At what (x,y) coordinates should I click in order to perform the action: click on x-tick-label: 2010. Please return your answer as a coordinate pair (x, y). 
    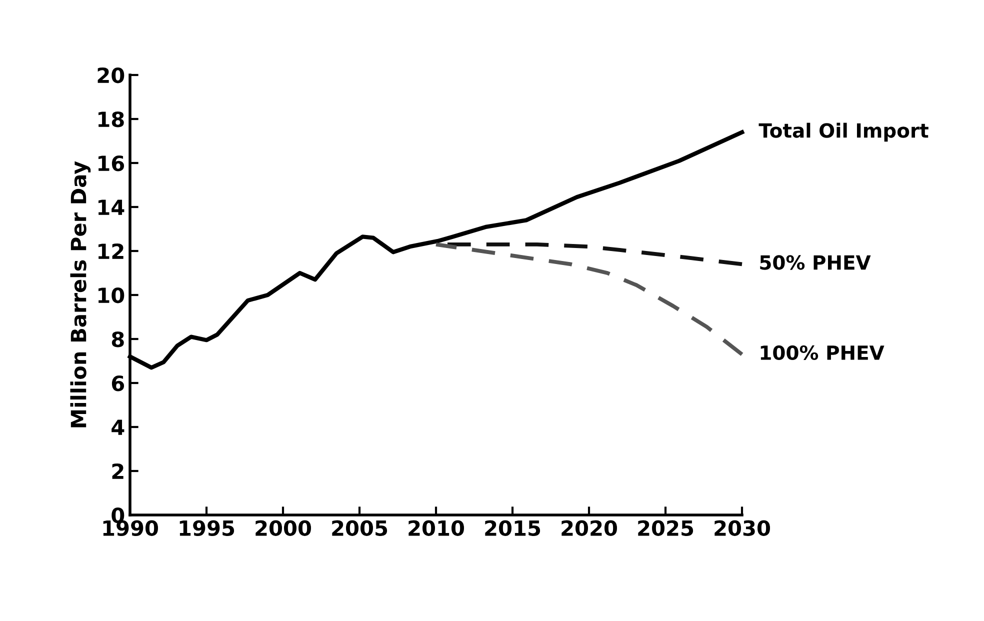
    Looking at the image, I should click on (436, 528).